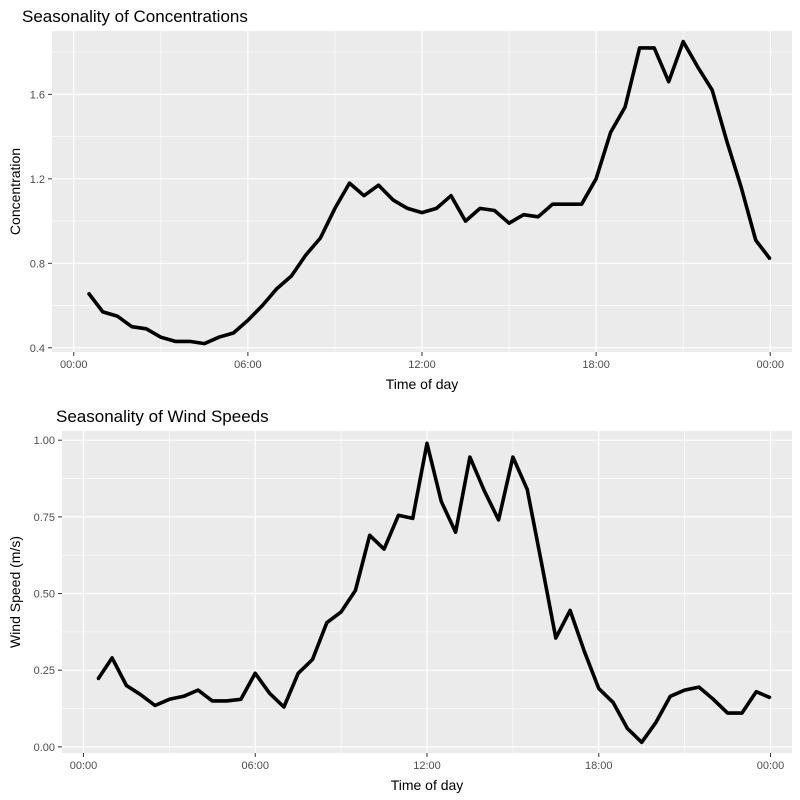  Describe the element at coordinates (135, 16) in the screenshot. I see `chart-title: Seasonality of Concentrations` at that location.